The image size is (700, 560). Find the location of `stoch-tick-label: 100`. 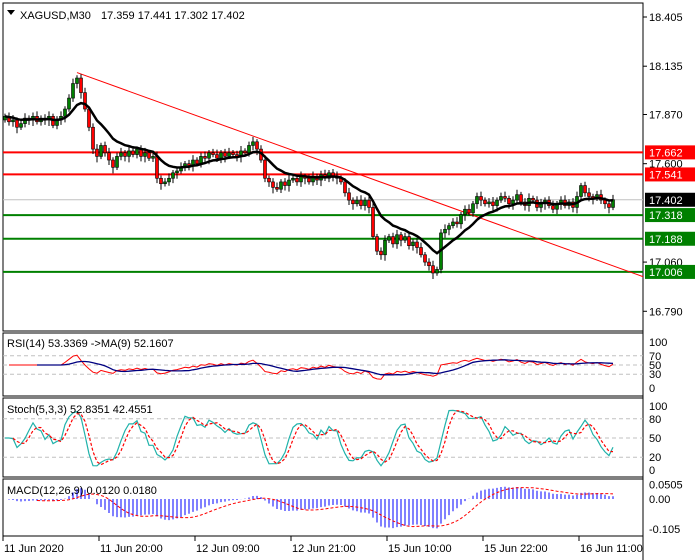

stoch-tick-label: 100 is located at coordinates (658, 407).